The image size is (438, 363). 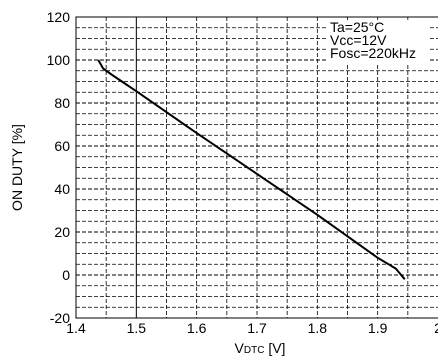 What do you see at coordinates (274, 348) in the screenshot?
I see `x-axis-label-unit: [V]` at bounding box center [274, 348].